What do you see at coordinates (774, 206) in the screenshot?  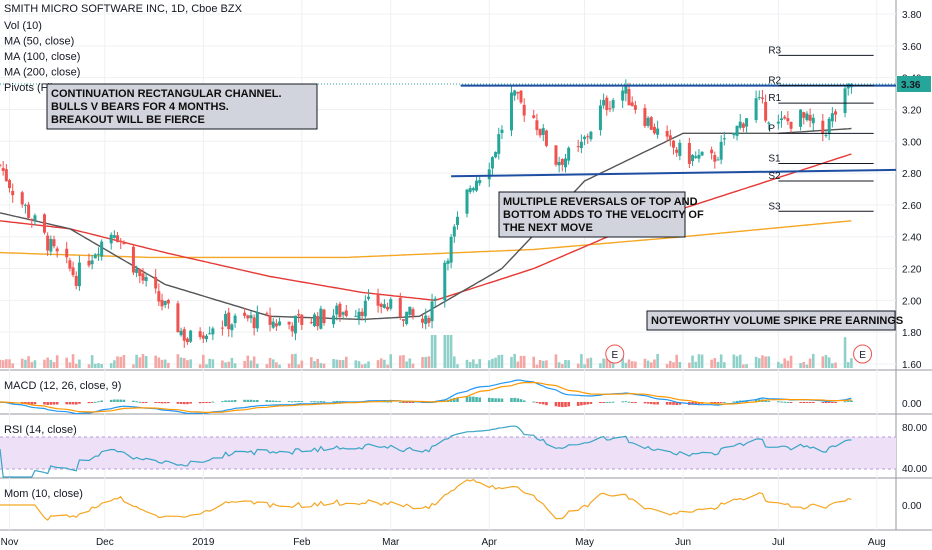 I see `pivot-label-s3: S3` at bounding box center [774, 206].